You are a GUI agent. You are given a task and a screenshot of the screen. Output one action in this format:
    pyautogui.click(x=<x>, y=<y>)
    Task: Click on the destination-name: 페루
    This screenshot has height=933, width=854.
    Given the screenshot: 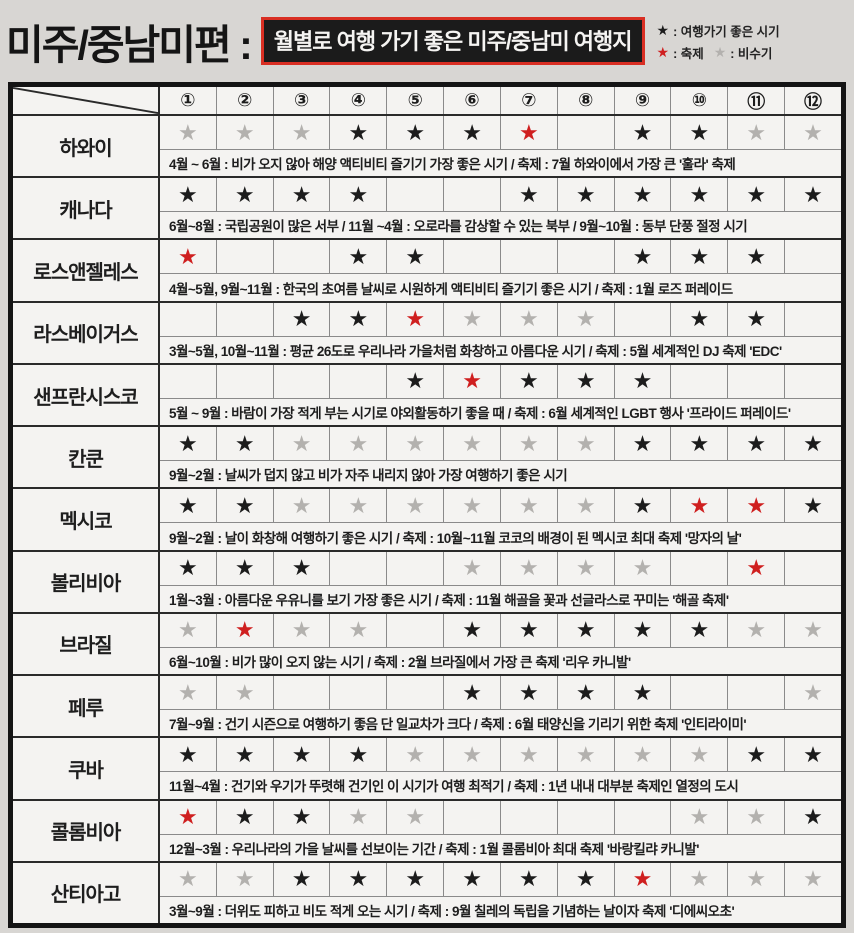 What is the action you would take?
    pyautogui.click(x=86, y=706)
    